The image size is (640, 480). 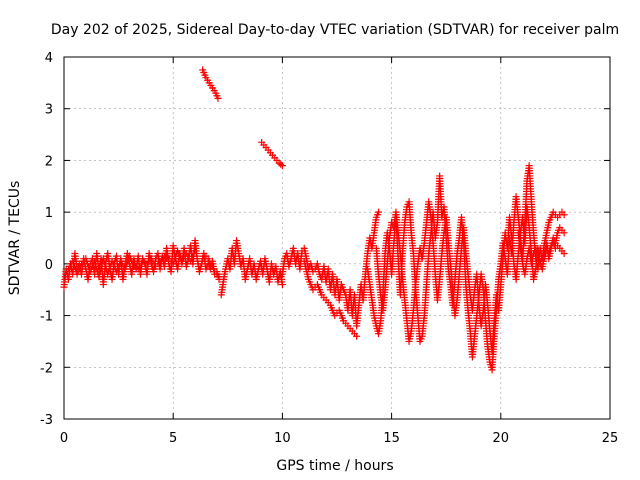 What do you see at coordinates (334, 466) in the screenshot?
I see `x-axis-label: GPS time / hours` at bounding box center [334, 466].